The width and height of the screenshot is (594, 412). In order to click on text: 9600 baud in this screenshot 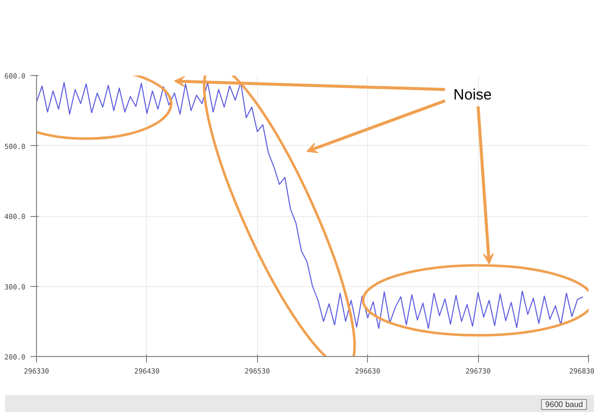, I will do `click(564, 404)`.